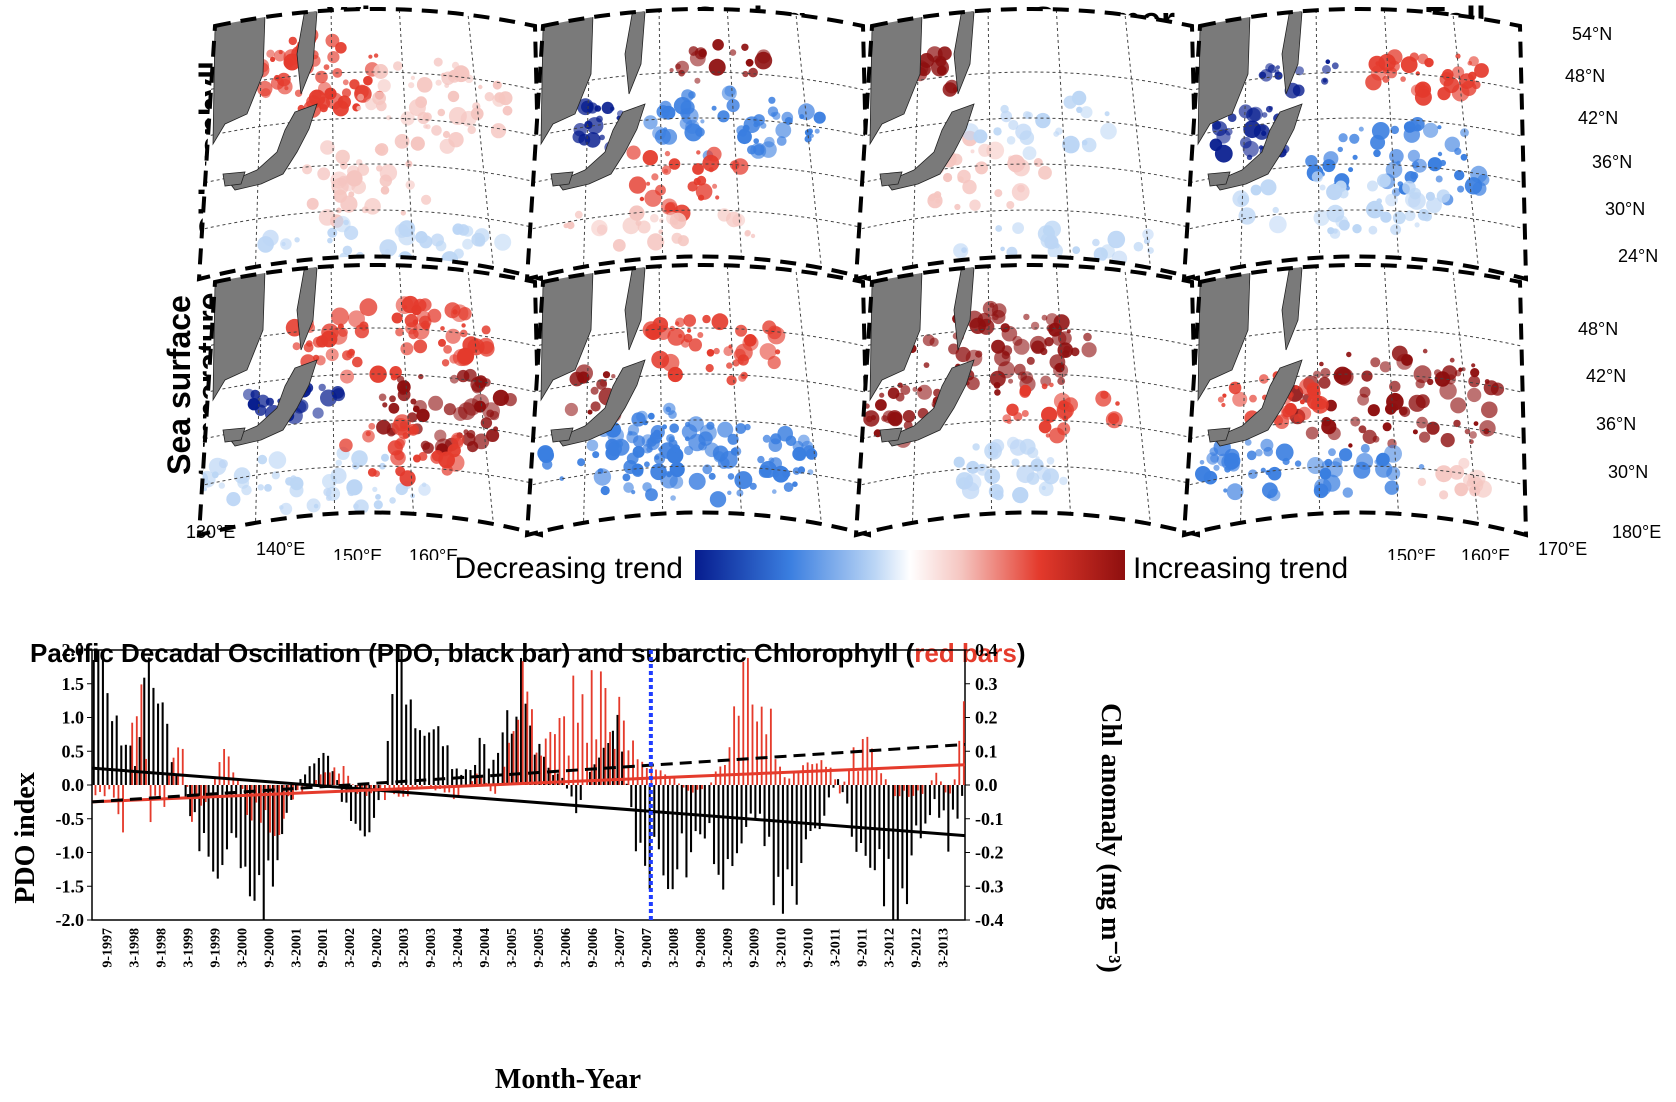 The height and width of the screenshot is (1102, 1676). I want to click on x-tick-label: 3-2007, so click(620, 948).